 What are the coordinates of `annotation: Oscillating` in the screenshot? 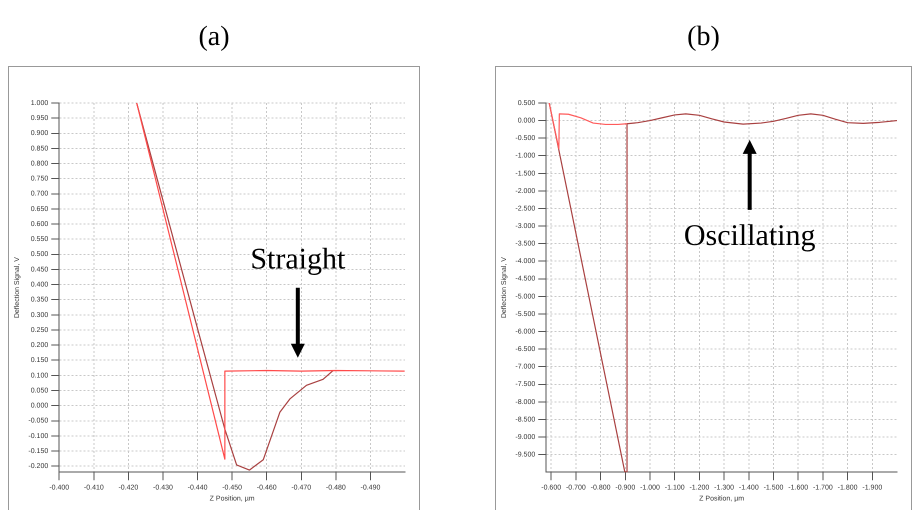 It's located at (750, 235).